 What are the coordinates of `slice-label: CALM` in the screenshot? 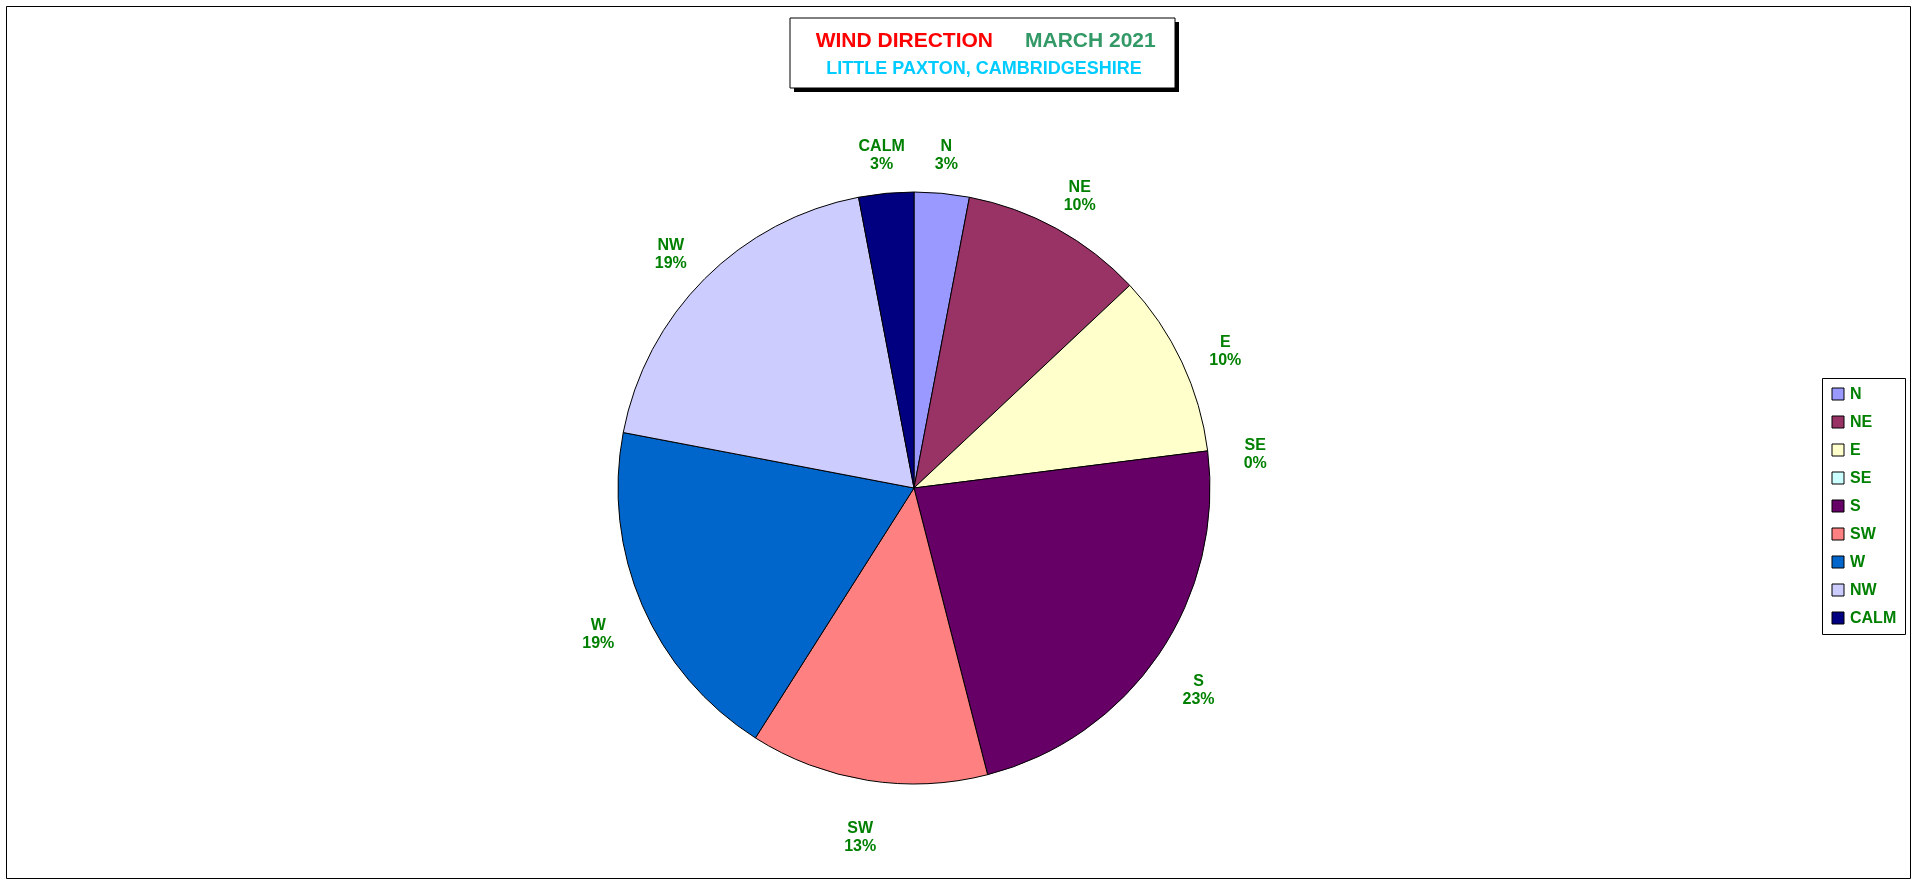 It's located at (881, 145).